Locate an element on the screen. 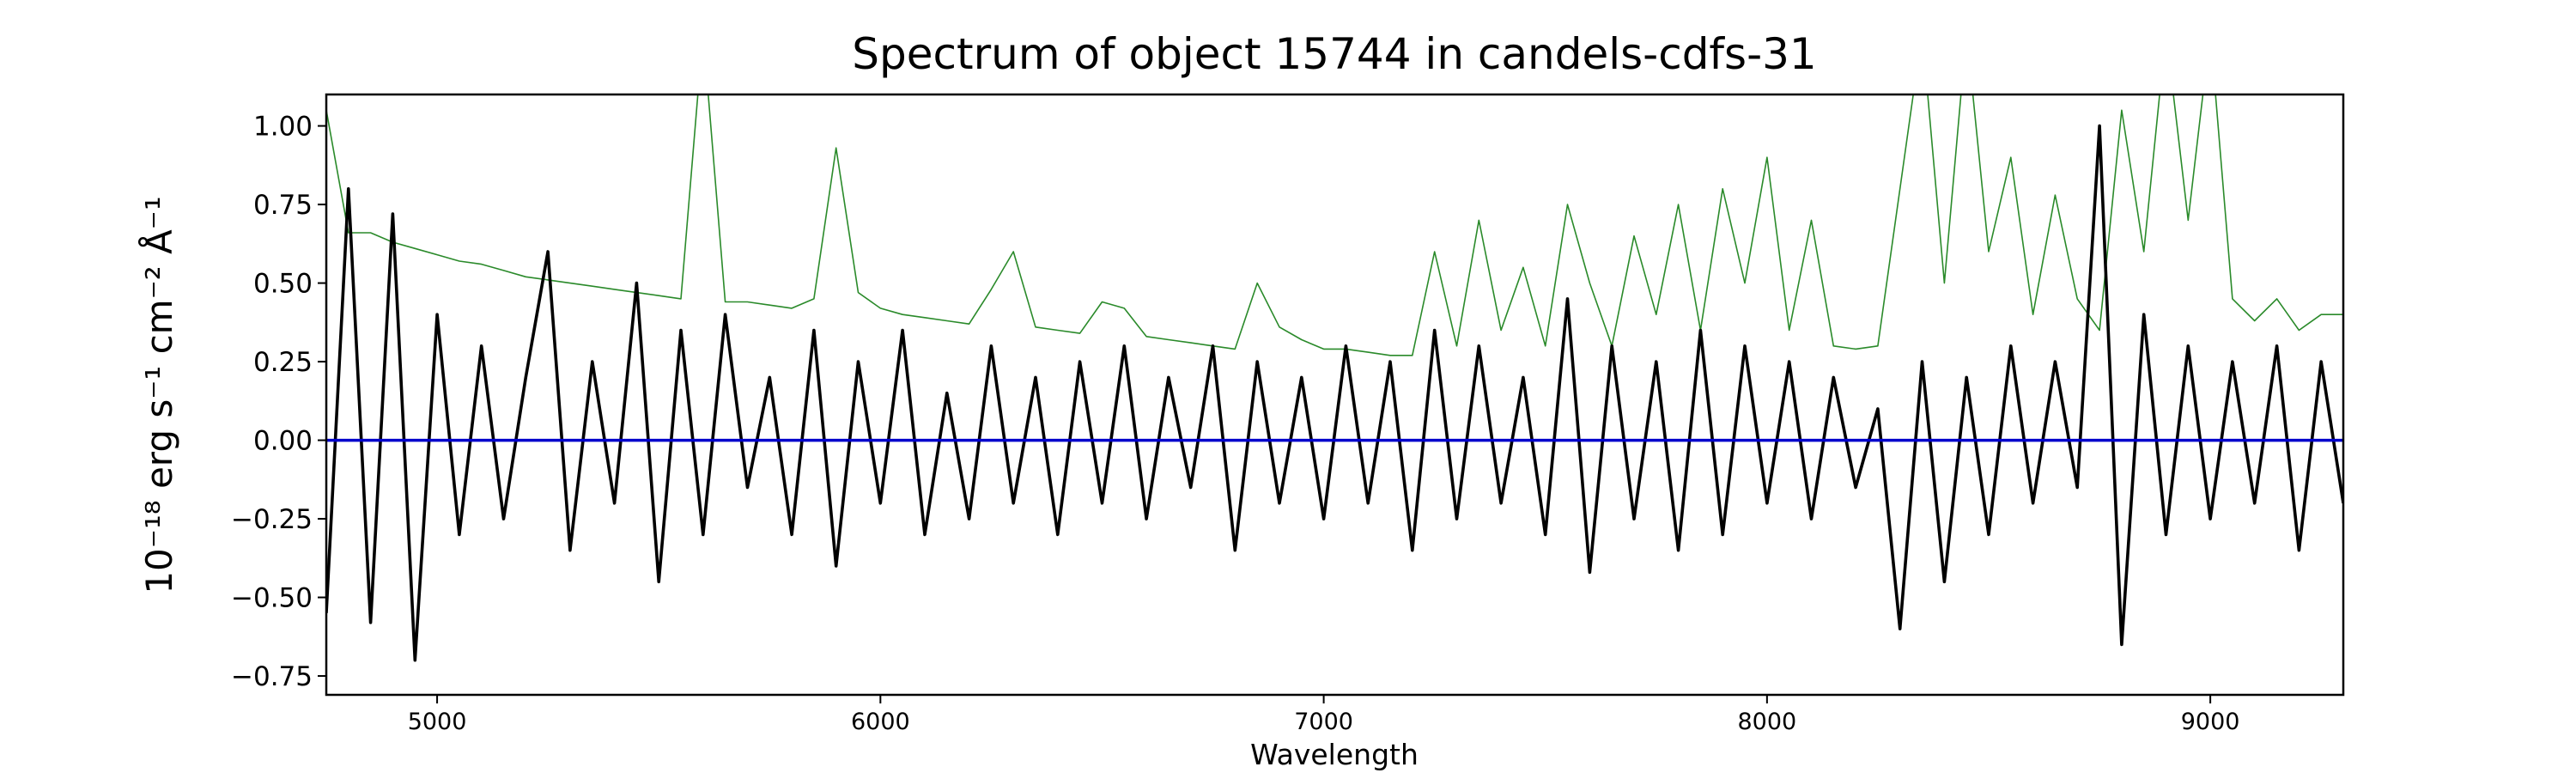 The width and height of the screenshot is (2576, 773). y-axis-label: 10⁻¹⁸ erg s⁻¹ cm⁻² Å⁻¹ is located at coordinates (159, 394).